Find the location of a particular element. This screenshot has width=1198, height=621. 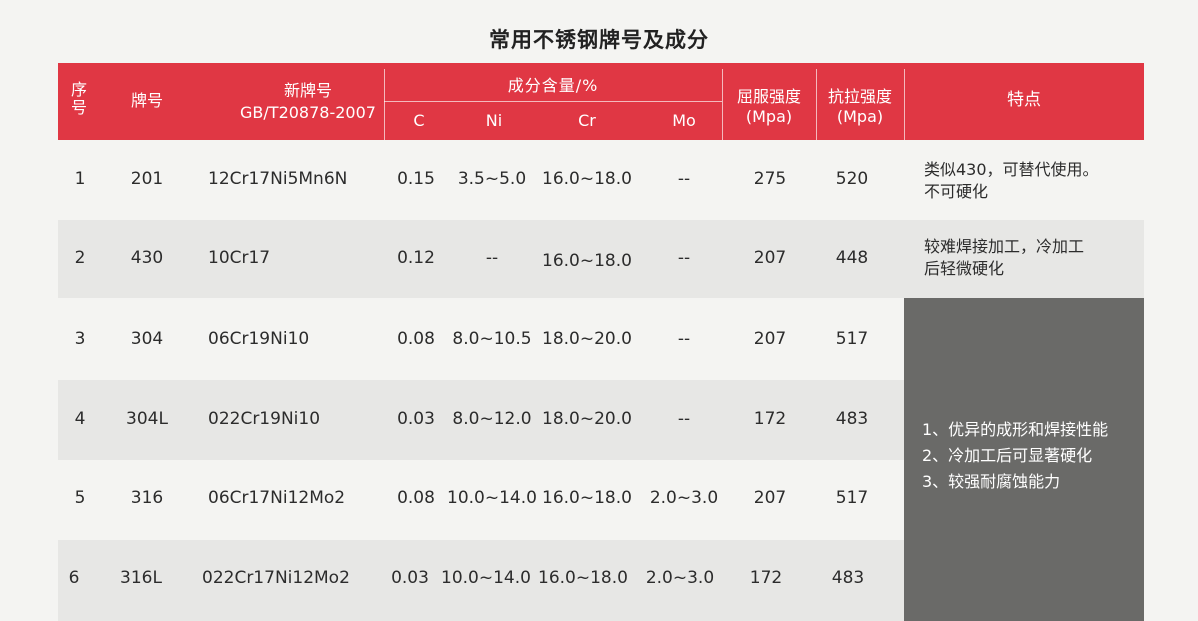

cell-new-grade: 022Cr19Ni10 is located at coordinates (264, 419).